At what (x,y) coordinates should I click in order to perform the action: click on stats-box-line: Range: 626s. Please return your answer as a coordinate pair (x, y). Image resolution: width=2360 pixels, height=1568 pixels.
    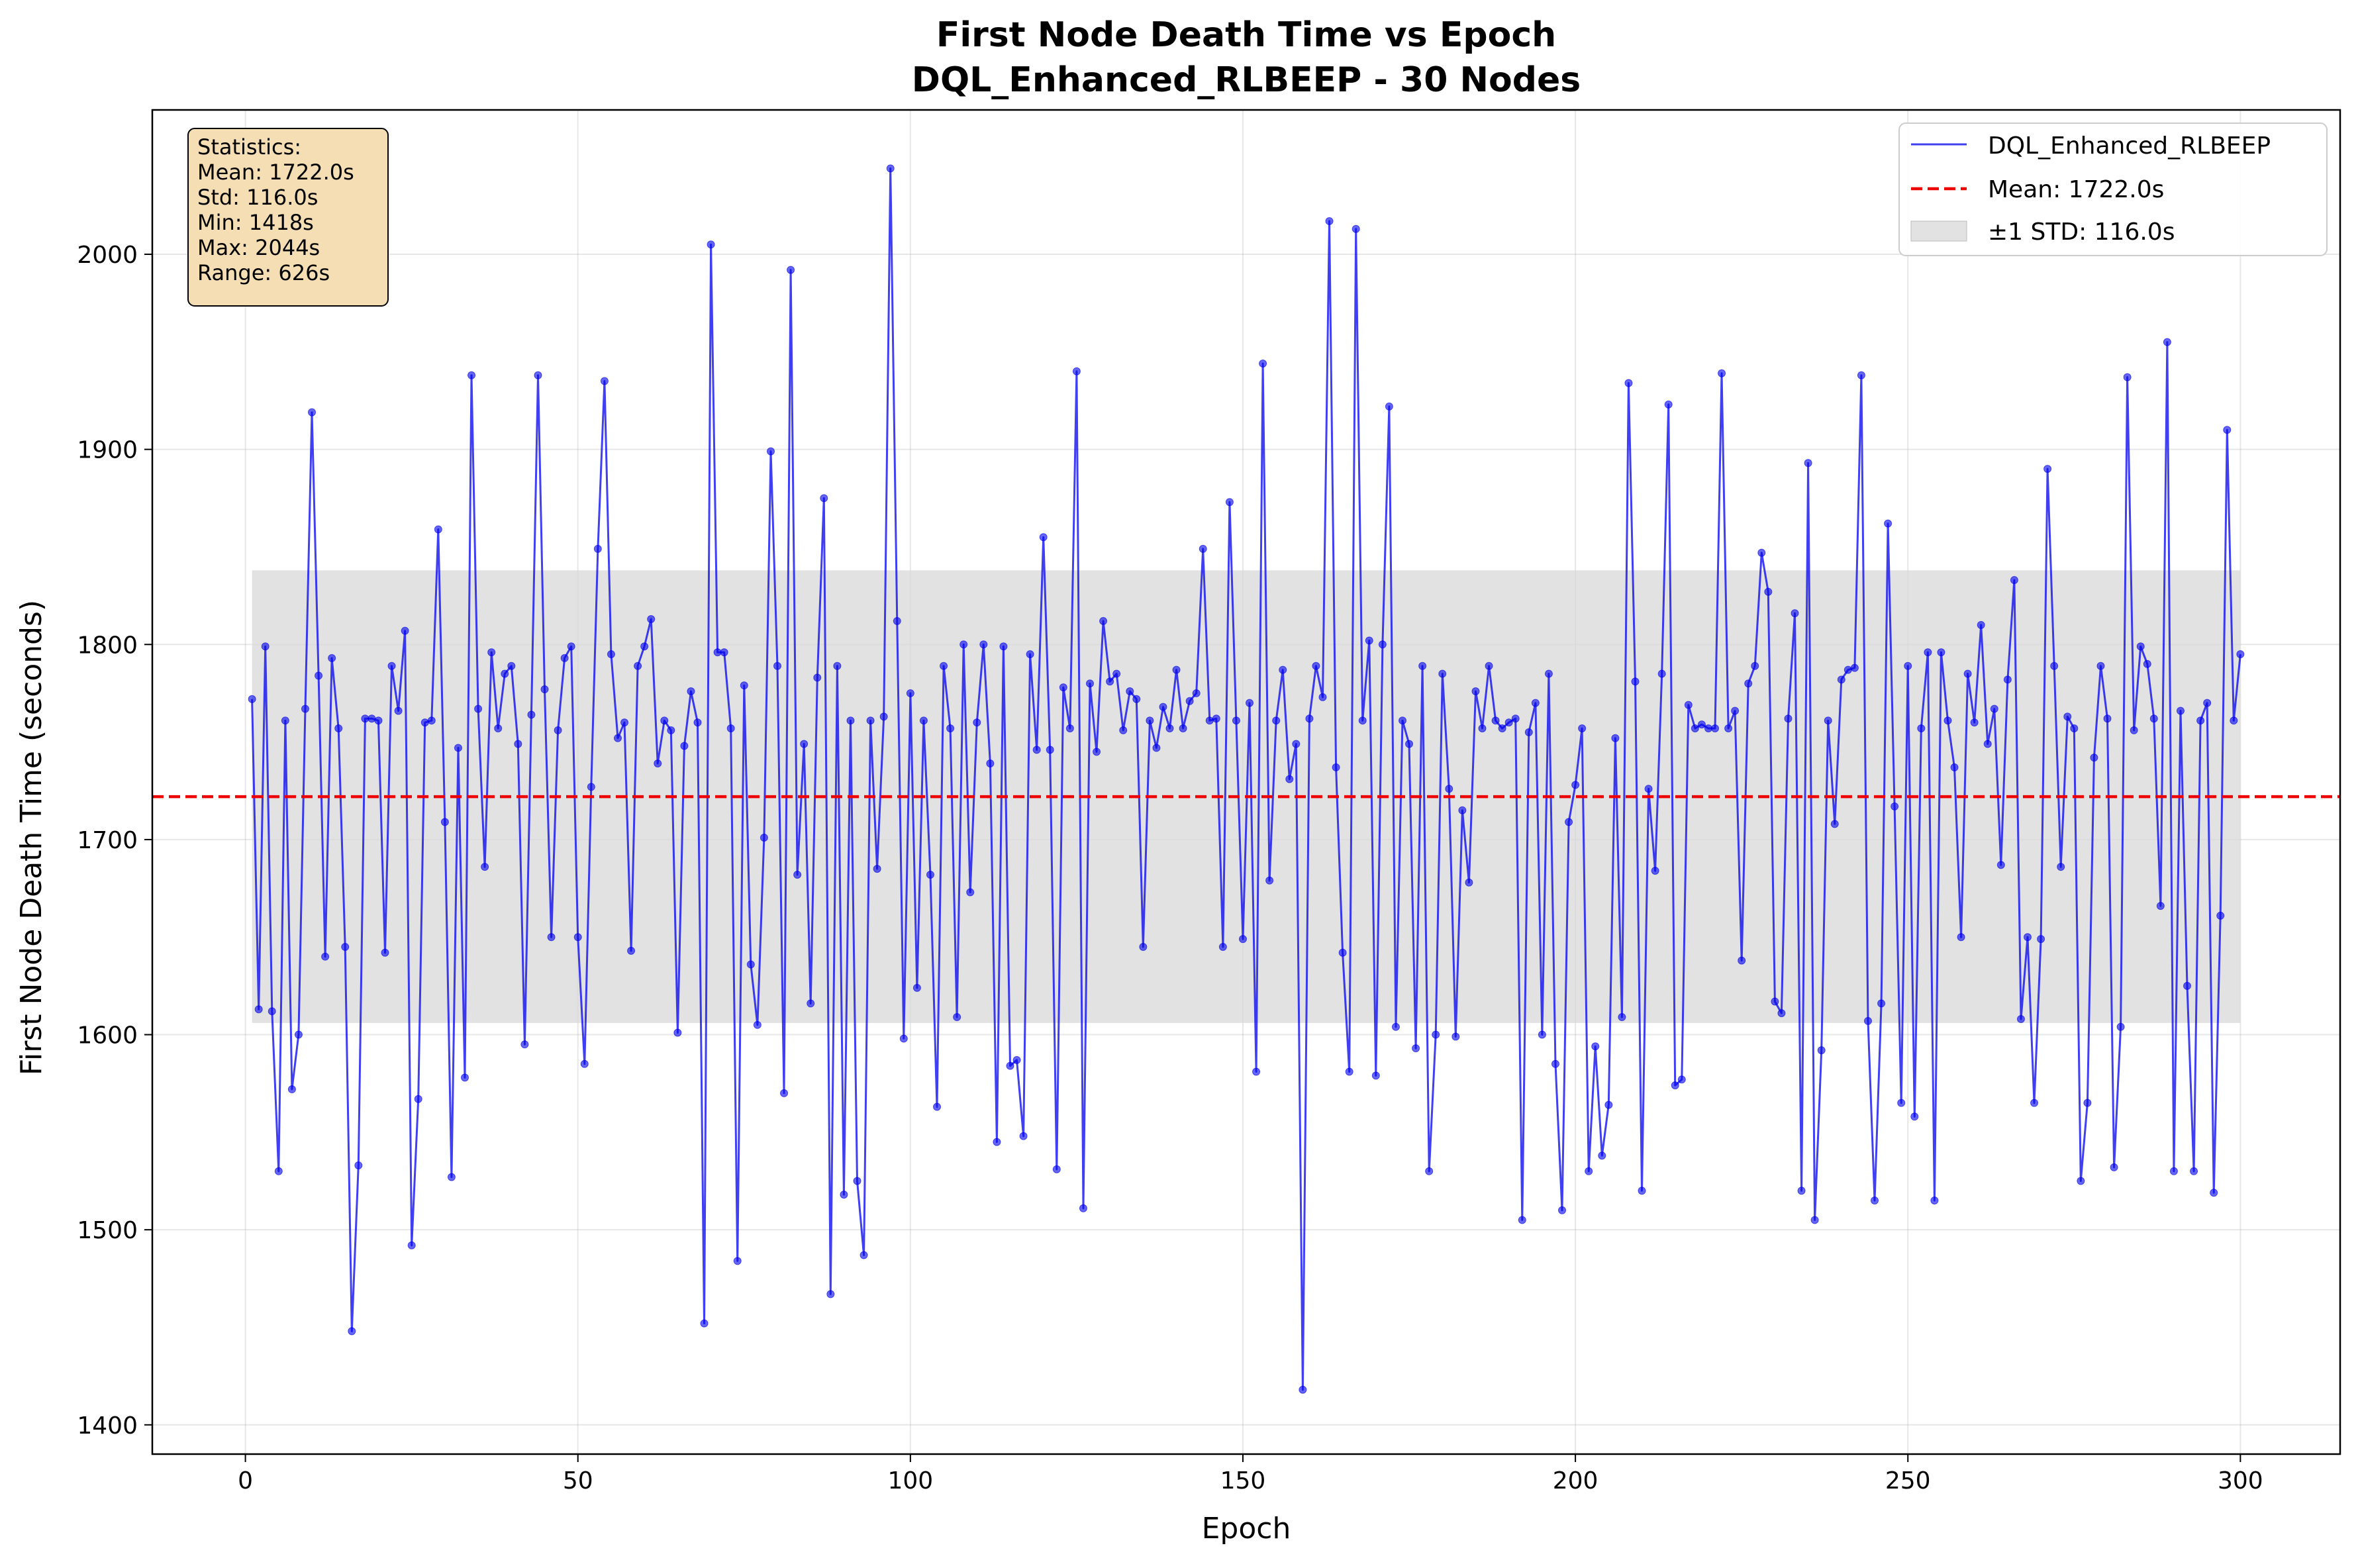
    Looking at the image, I should click on (263, 272).